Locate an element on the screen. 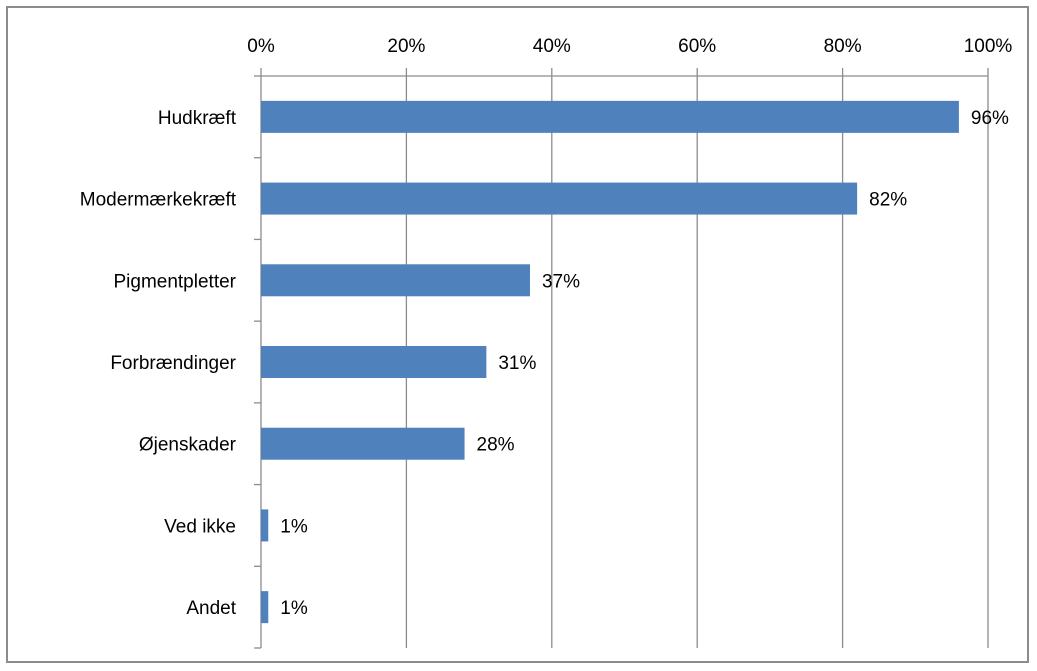 This screenshot has height=671, width=1037. x-tick-label: 80% is located at coordinates (843, 46).